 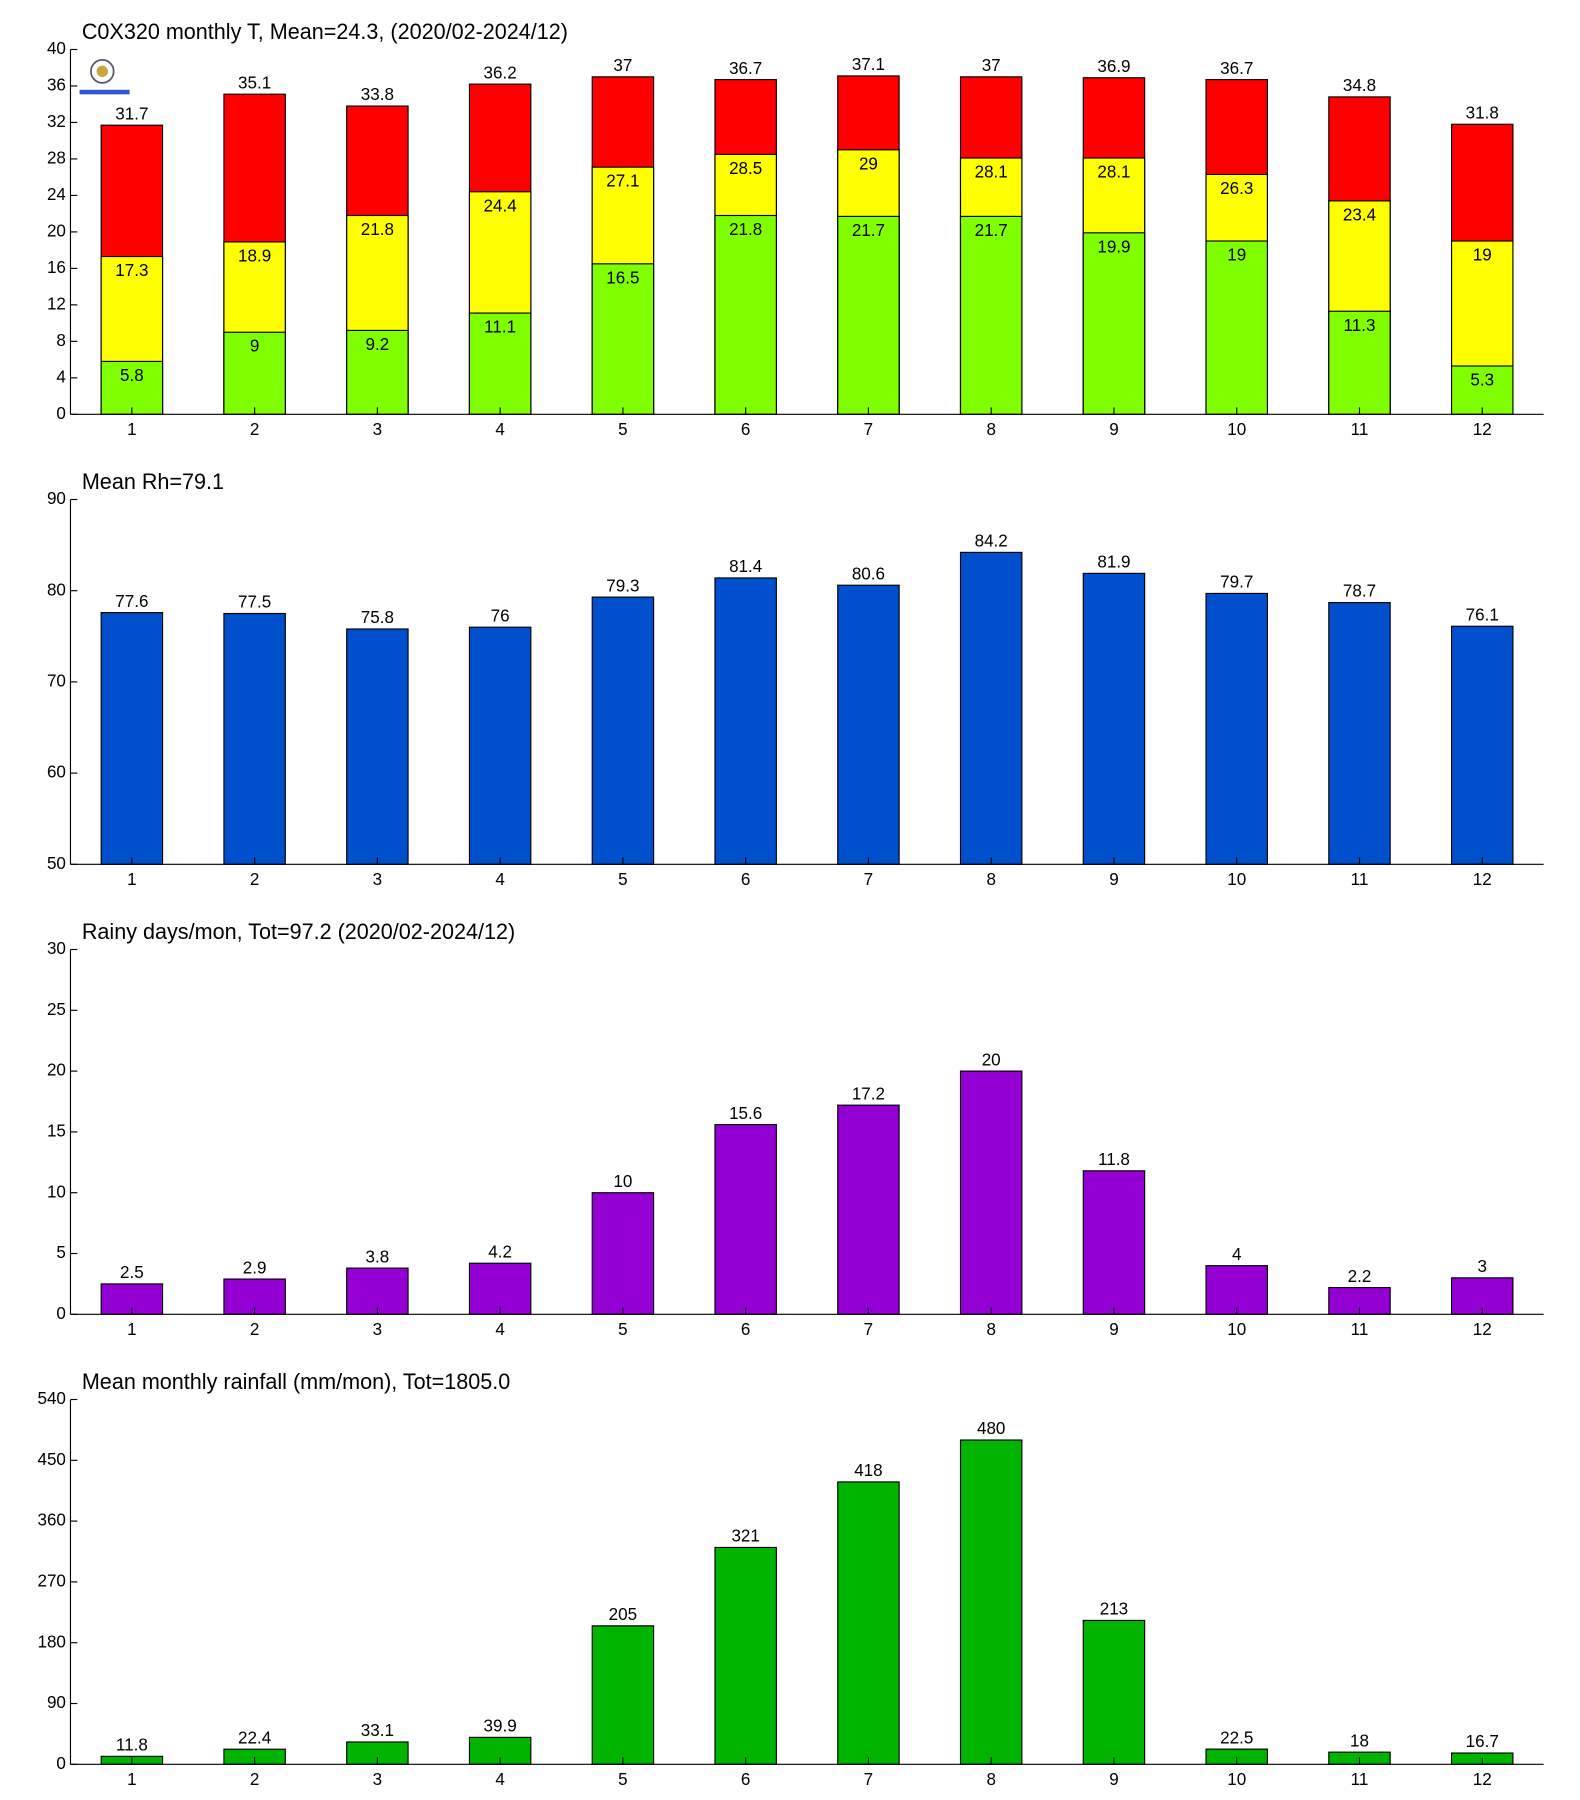 I want to click on y-tick-label: 30, so click(x=56, y=948).